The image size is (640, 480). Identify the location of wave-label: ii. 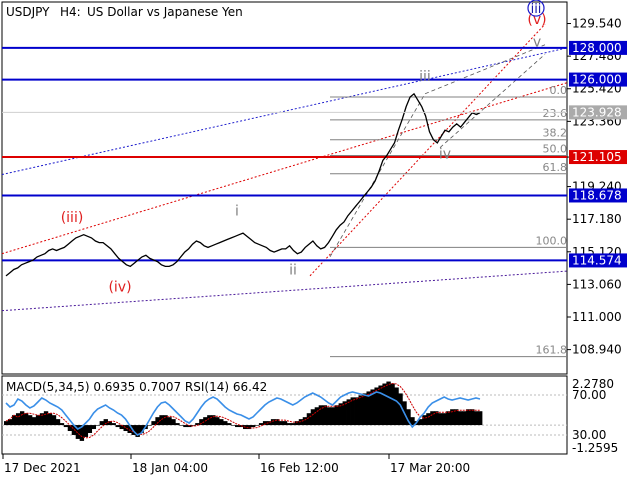
(293, 270).